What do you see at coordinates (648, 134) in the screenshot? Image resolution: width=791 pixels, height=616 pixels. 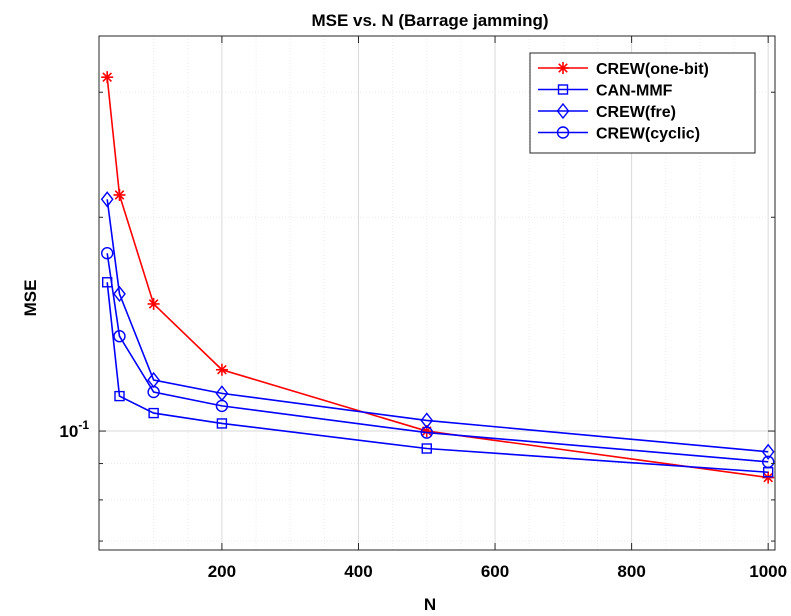 I see `legend-label: CREW(cyclic)` at bounding box center [648, 134].